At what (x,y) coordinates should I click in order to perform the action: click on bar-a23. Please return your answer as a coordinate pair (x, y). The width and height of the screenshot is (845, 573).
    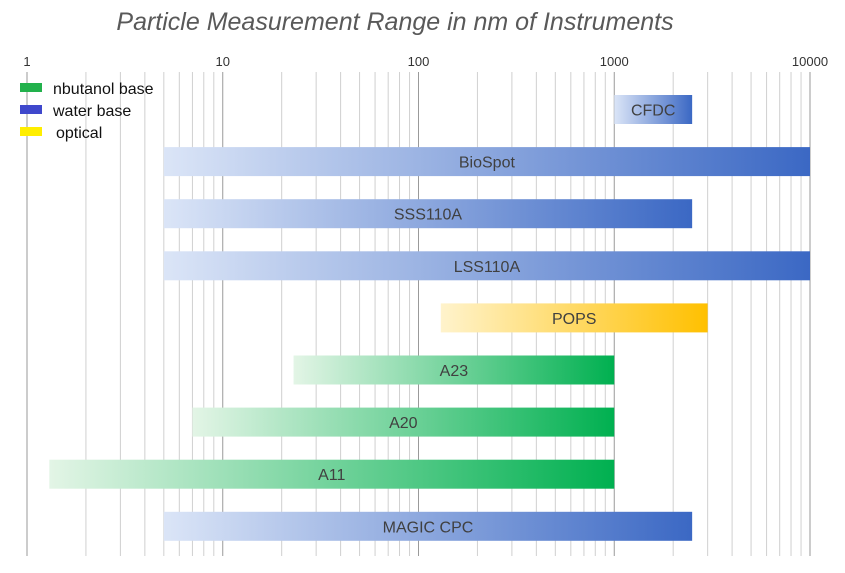
    Looking at the image, I should click on (454, 370).